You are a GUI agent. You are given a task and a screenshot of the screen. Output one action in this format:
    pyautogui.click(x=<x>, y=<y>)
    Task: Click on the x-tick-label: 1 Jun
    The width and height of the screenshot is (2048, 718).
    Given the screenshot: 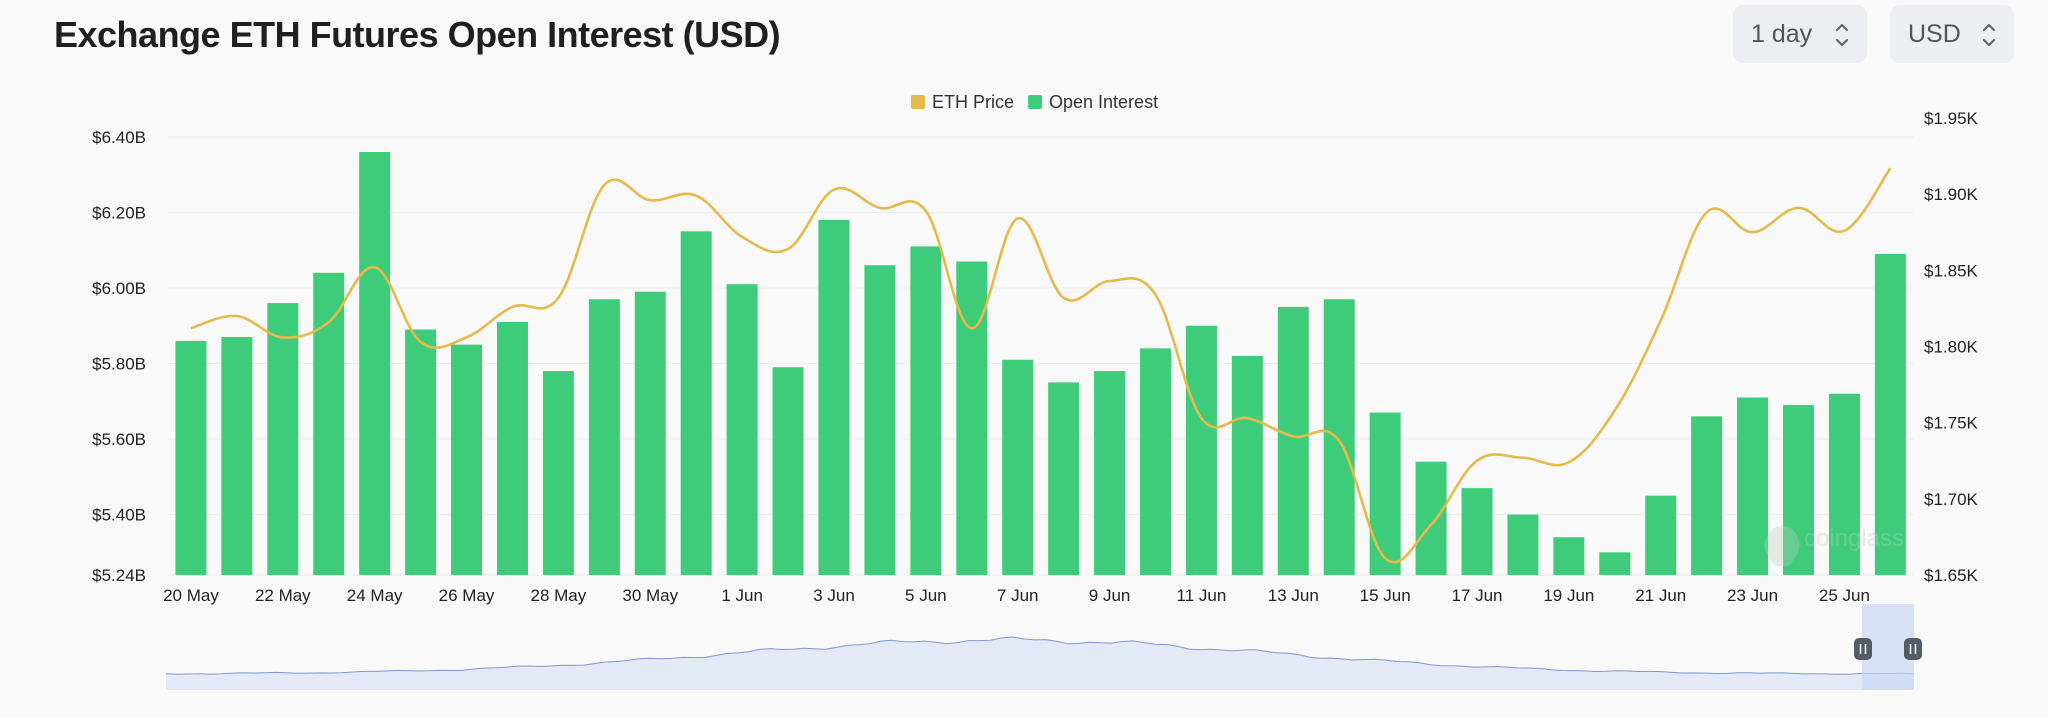 What is the action you would take?
    pyautogui.click(x=742, y=595)
    